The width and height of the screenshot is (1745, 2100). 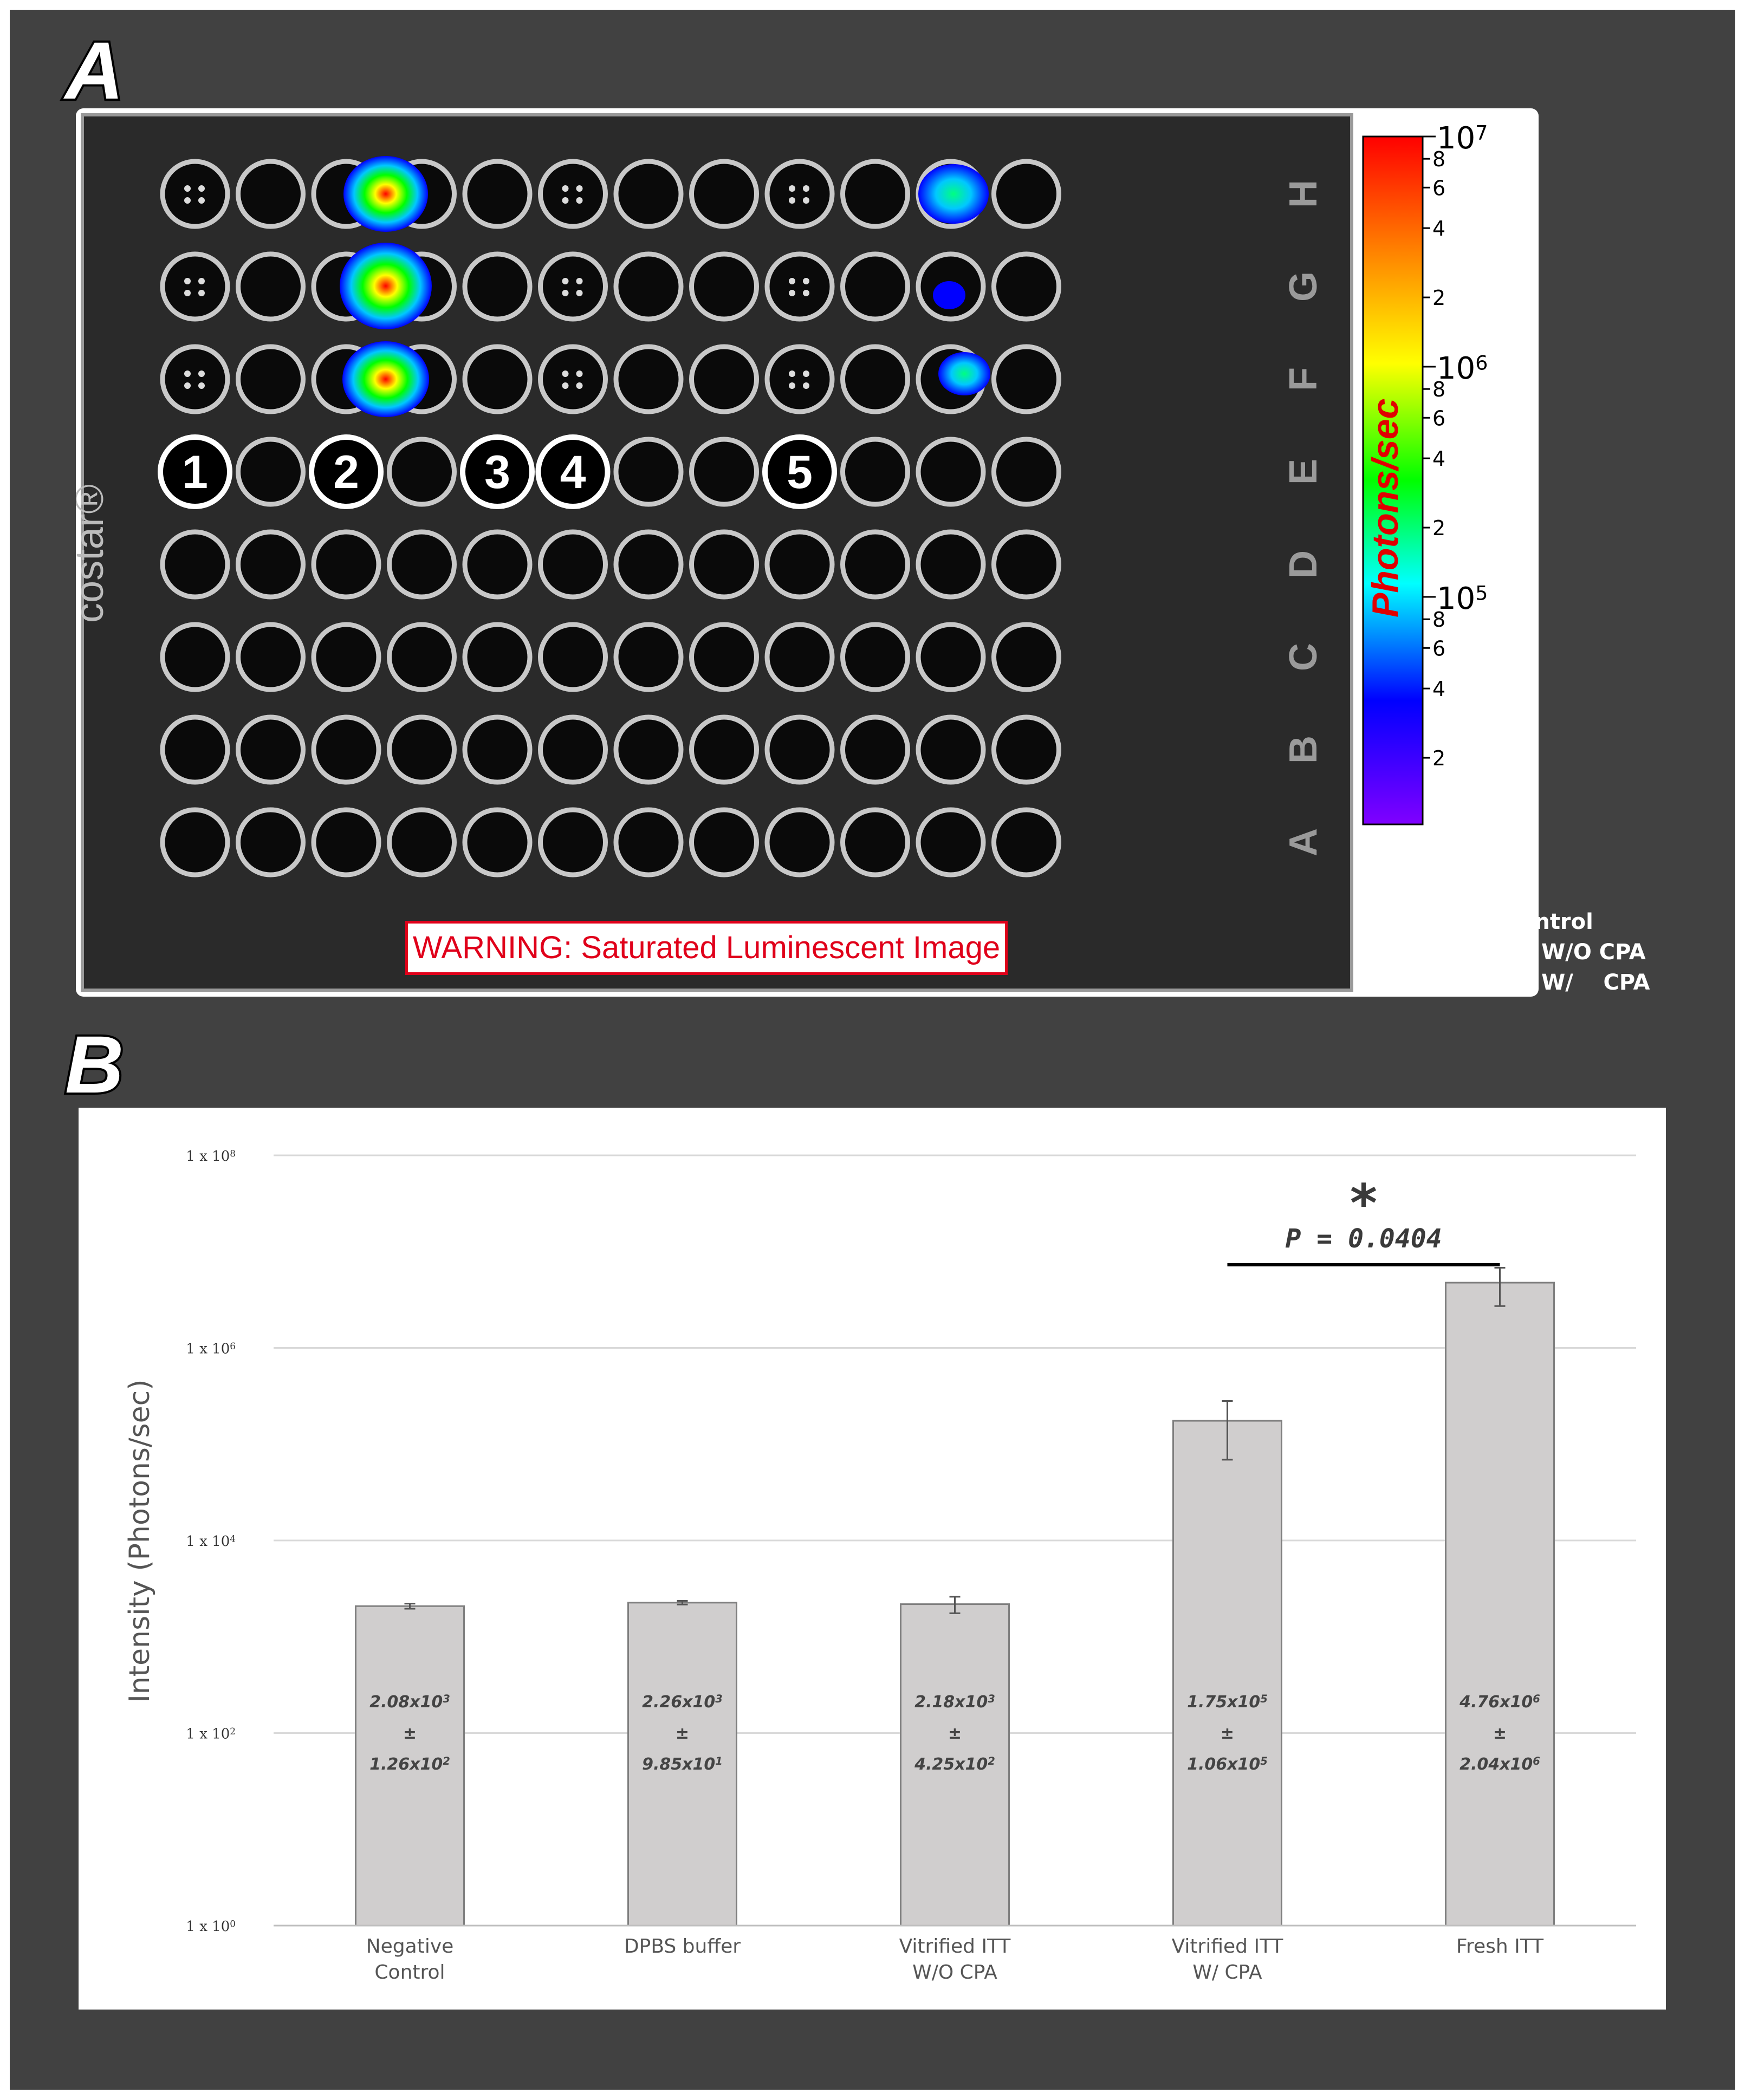 What do you see at coordinates (1386, 508) in the screenshot?
I see `colorbar-title: Photons/sec` at bounding box center [1386, 508].